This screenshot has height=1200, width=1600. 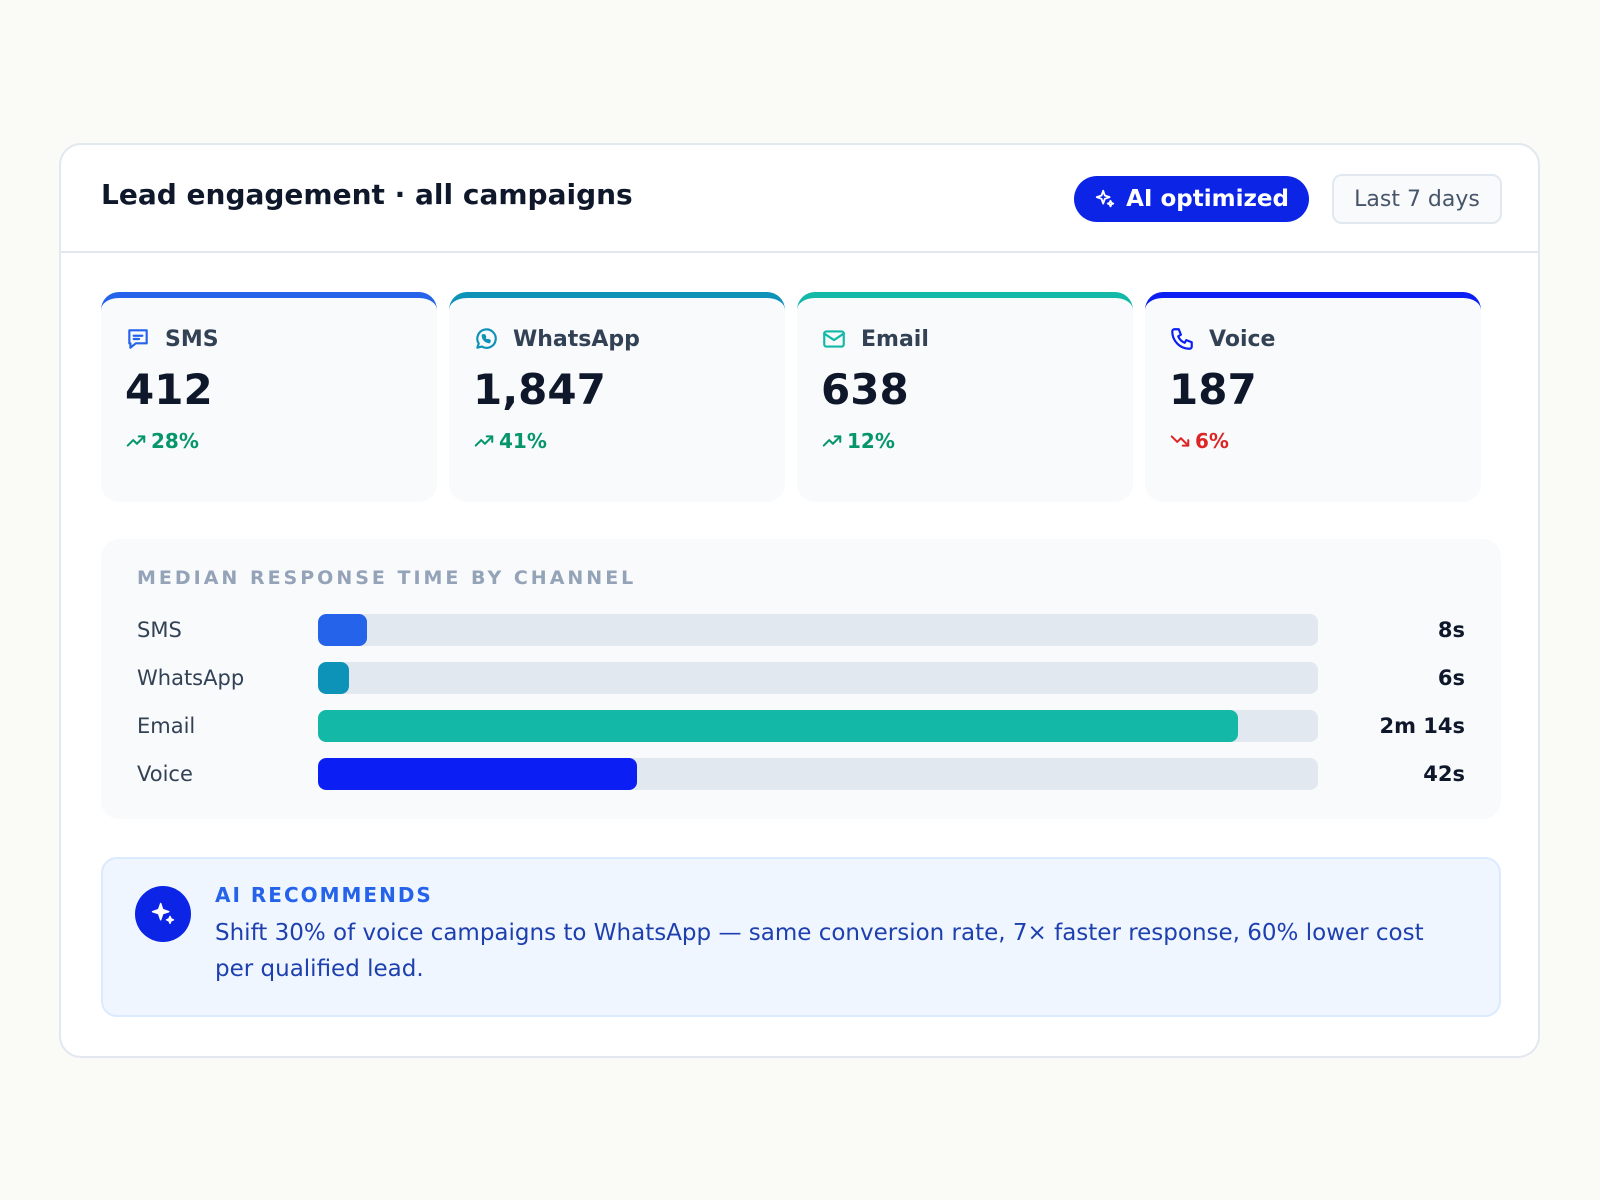 I want to click on stat-card-header: Email, so click(x=875, y=339).